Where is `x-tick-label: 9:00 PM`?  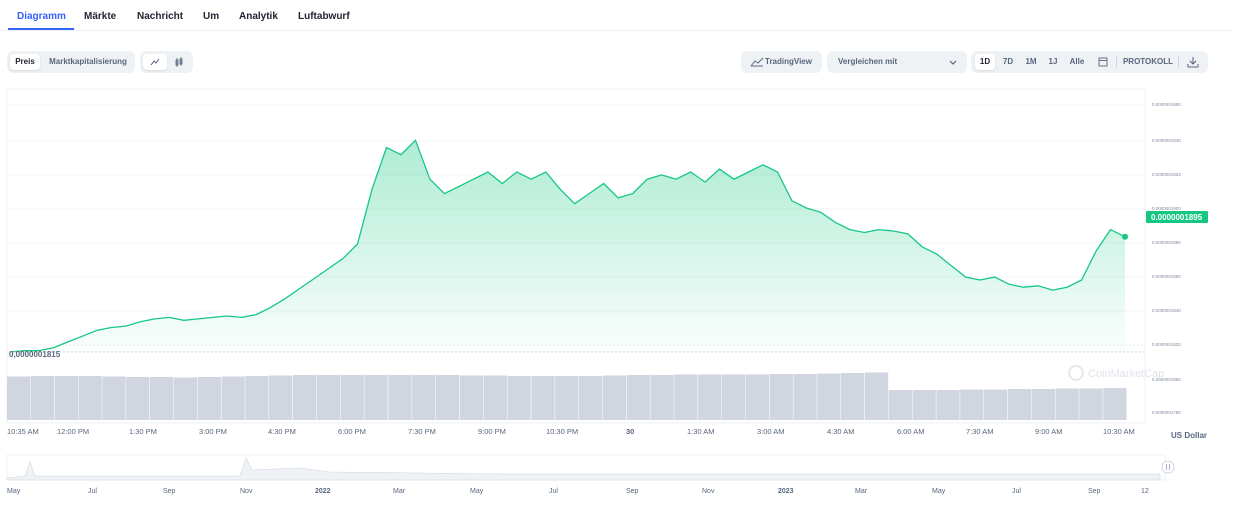 x-tick-label: 9:00 PM is located at coordinates (492, 431).